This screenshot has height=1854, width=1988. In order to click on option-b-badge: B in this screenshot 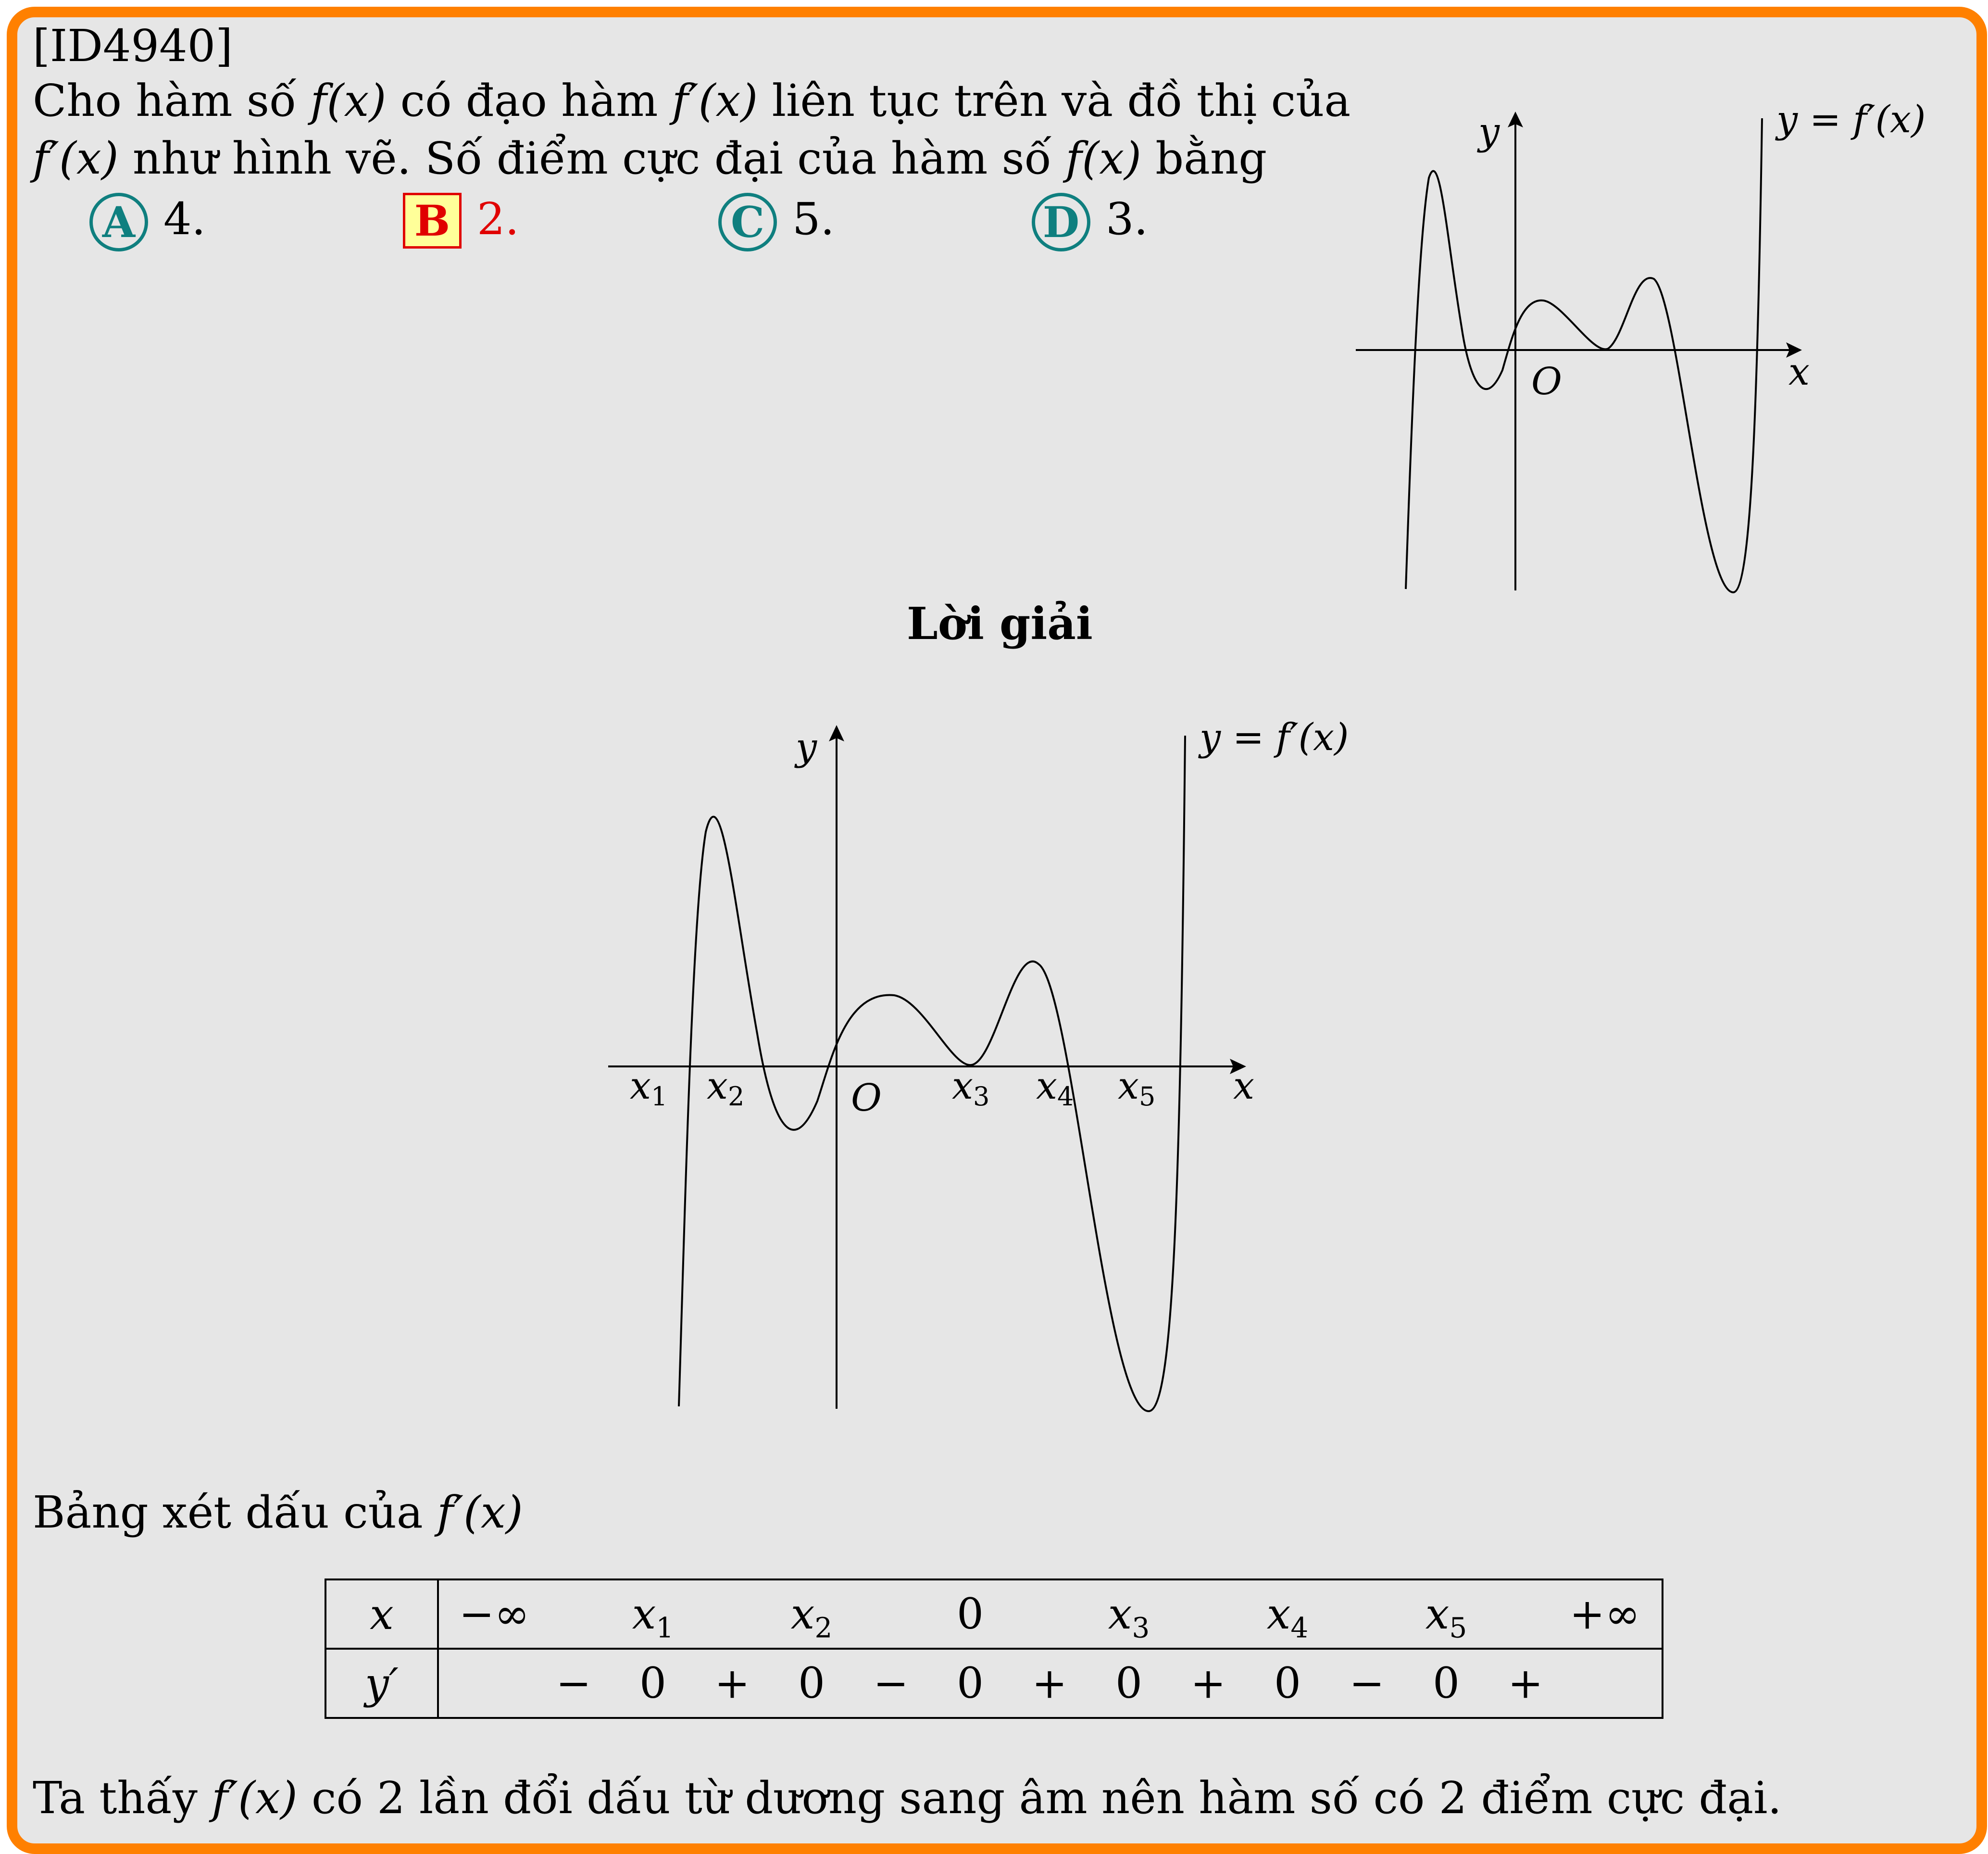, I will do `click(432, 221)`.